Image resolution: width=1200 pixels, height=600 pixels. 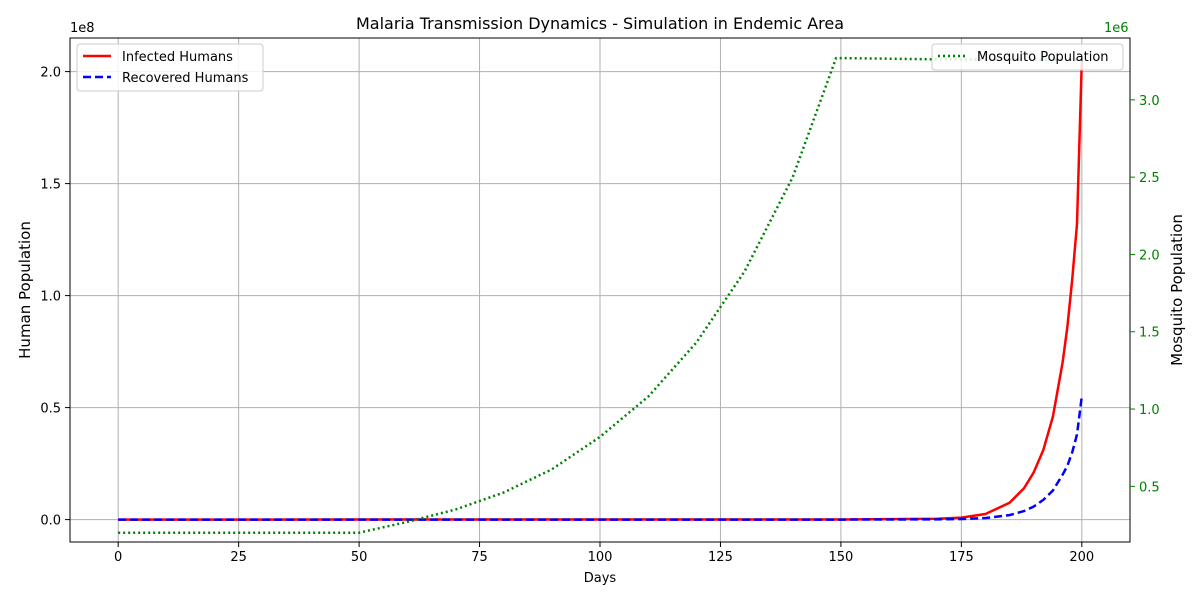 I want to click on y-axis-left: 0.0 0.5 1.0 1.5 2.0, so click(x=55, y=297).